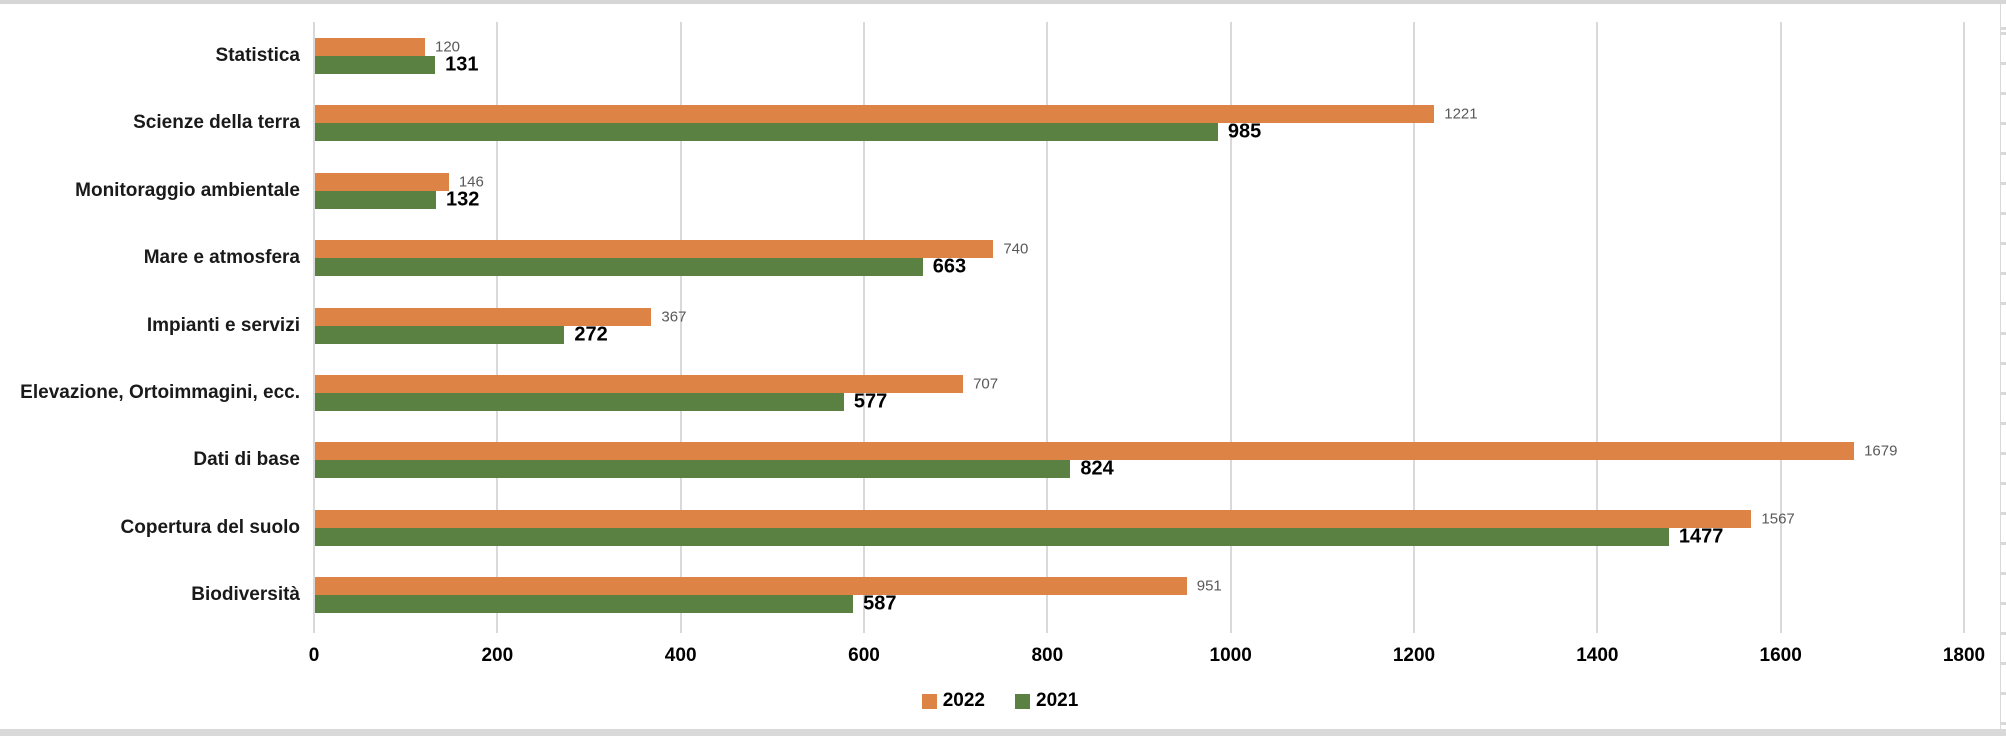  Describe the element at coordinates (1881, 451) in the screenshot. I see `data-label-2022-7: 1679` at that location.